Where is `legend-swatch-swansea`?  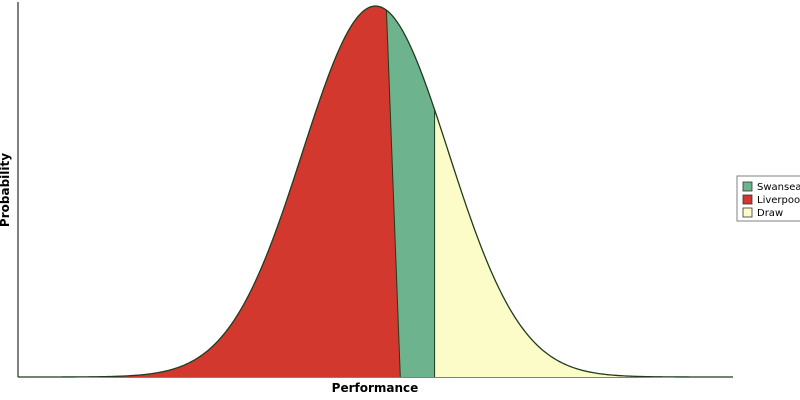 legend-swatch-swansea is located at coordinates (747, 186).